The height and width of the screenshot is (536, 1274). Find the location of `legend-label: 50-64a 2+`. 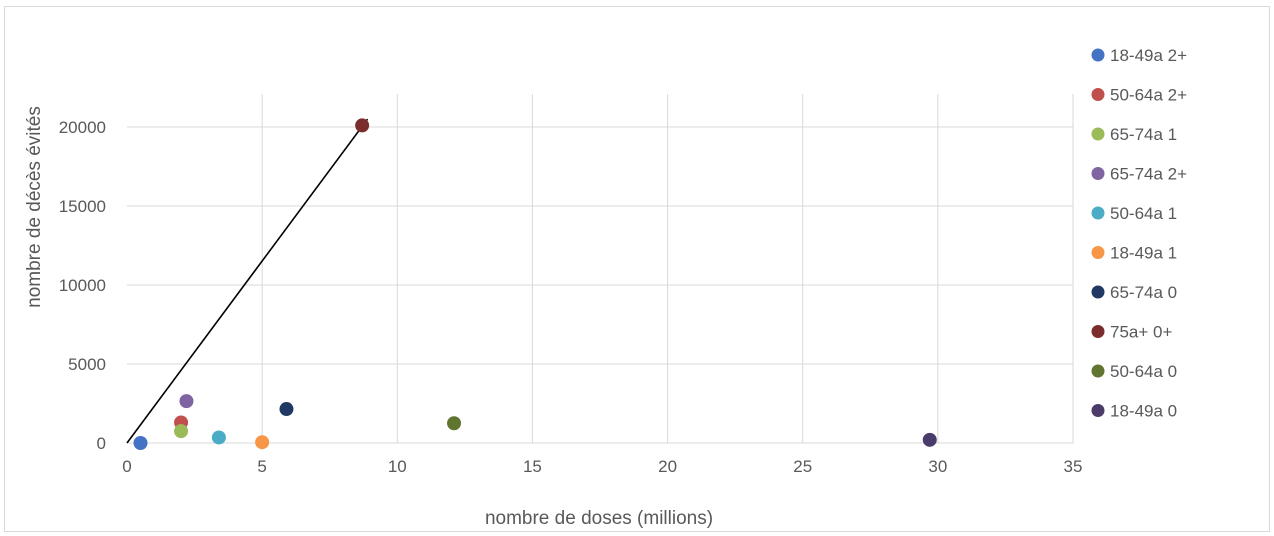

legend-label: 50-64a 2+ is located at coordinates (1148, 95).